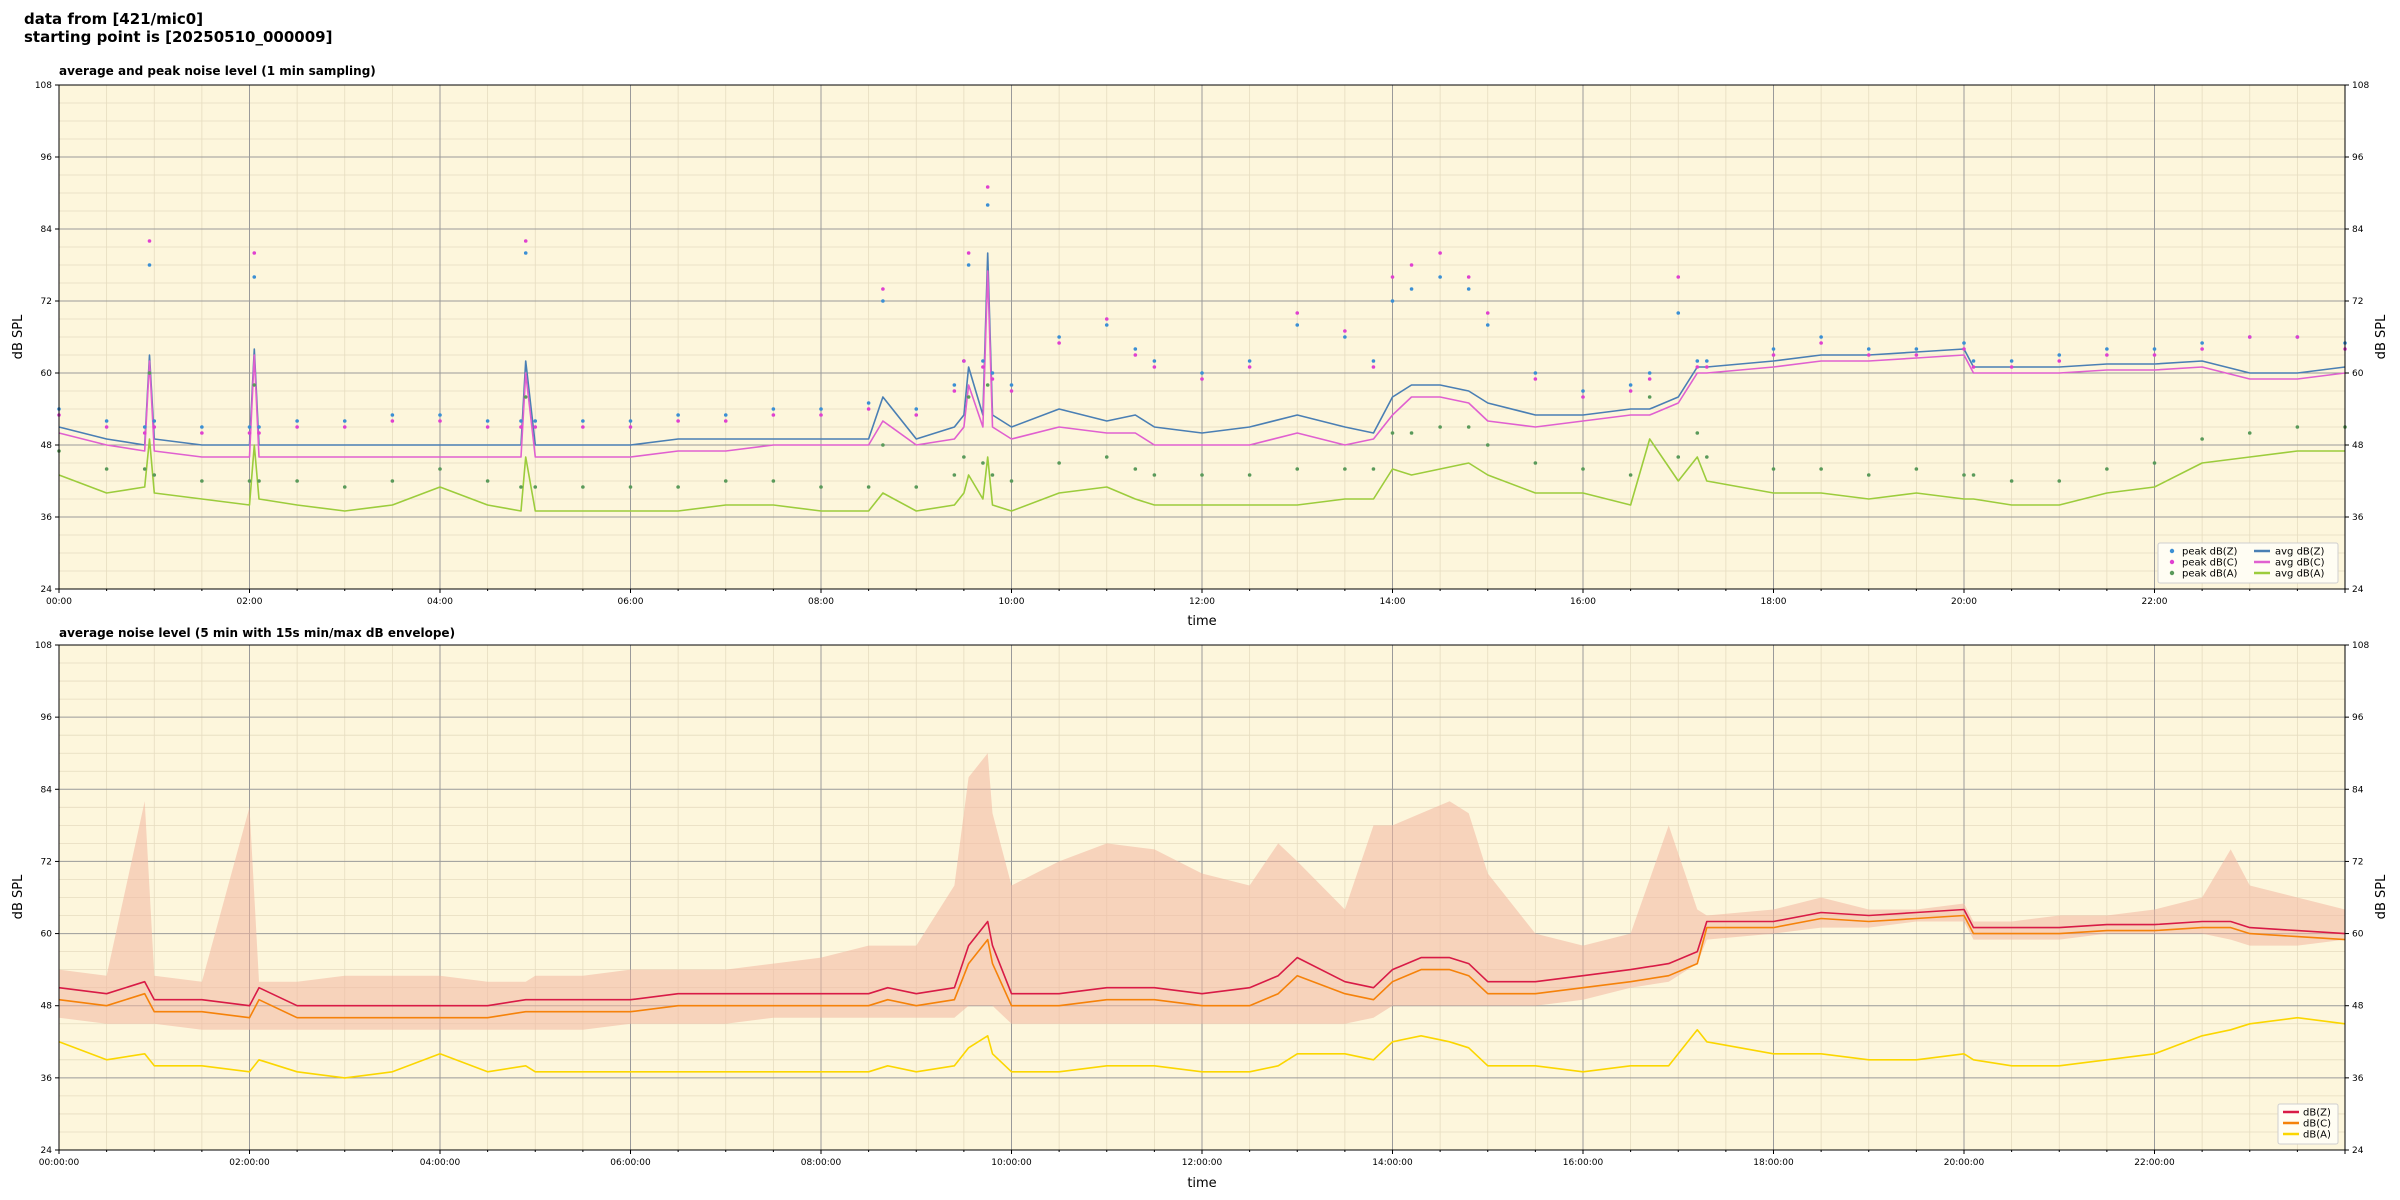  I want to click on x-tick-label: 18:00, so click(1774, 602).